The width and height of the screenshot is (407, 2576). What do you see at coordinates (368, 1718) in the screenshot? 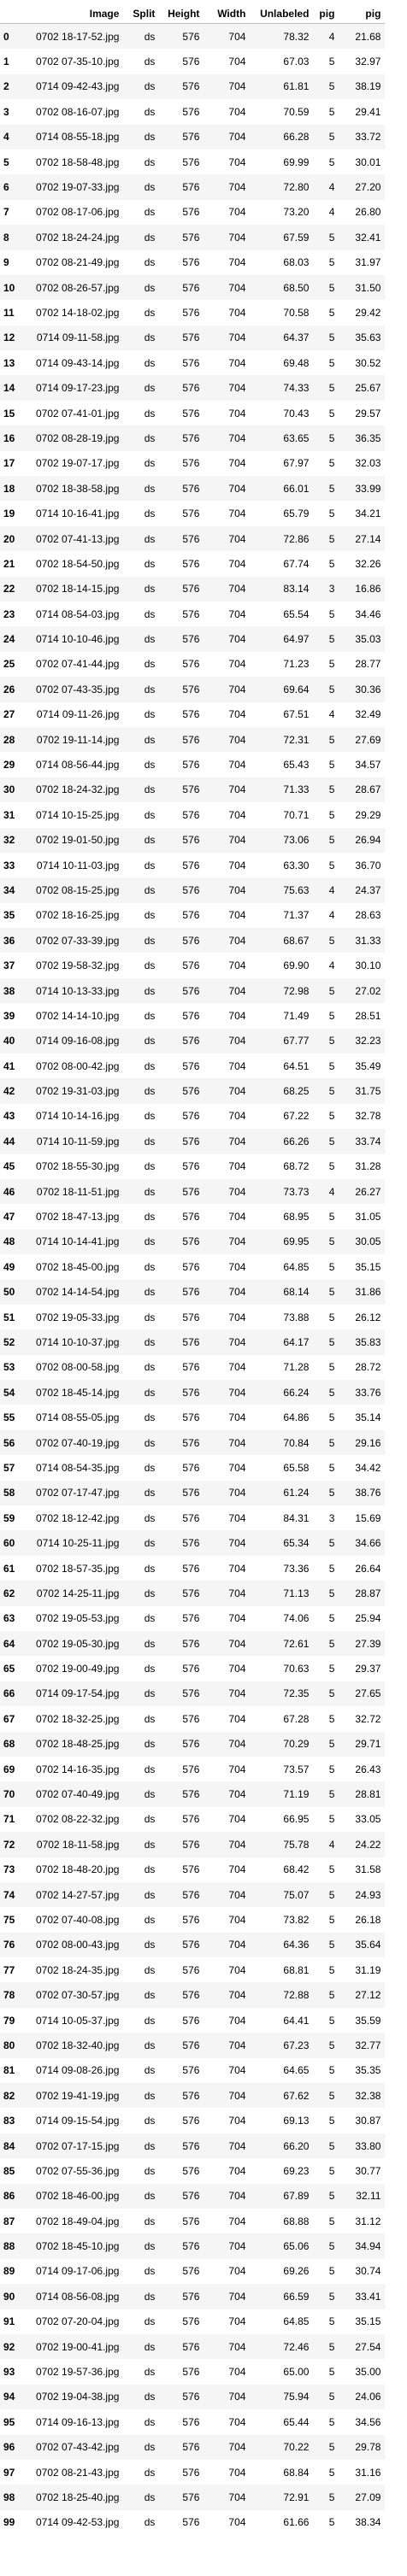
I see `cell-pig-percent: 32.72` at bounding box center [368, 1718].